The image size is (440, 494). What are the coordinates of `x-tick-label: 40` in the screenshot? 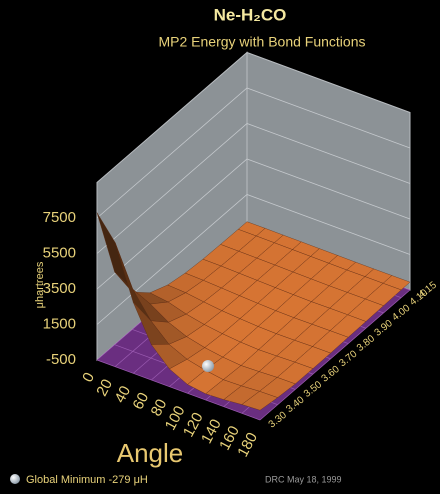 It's located at (122, 394).